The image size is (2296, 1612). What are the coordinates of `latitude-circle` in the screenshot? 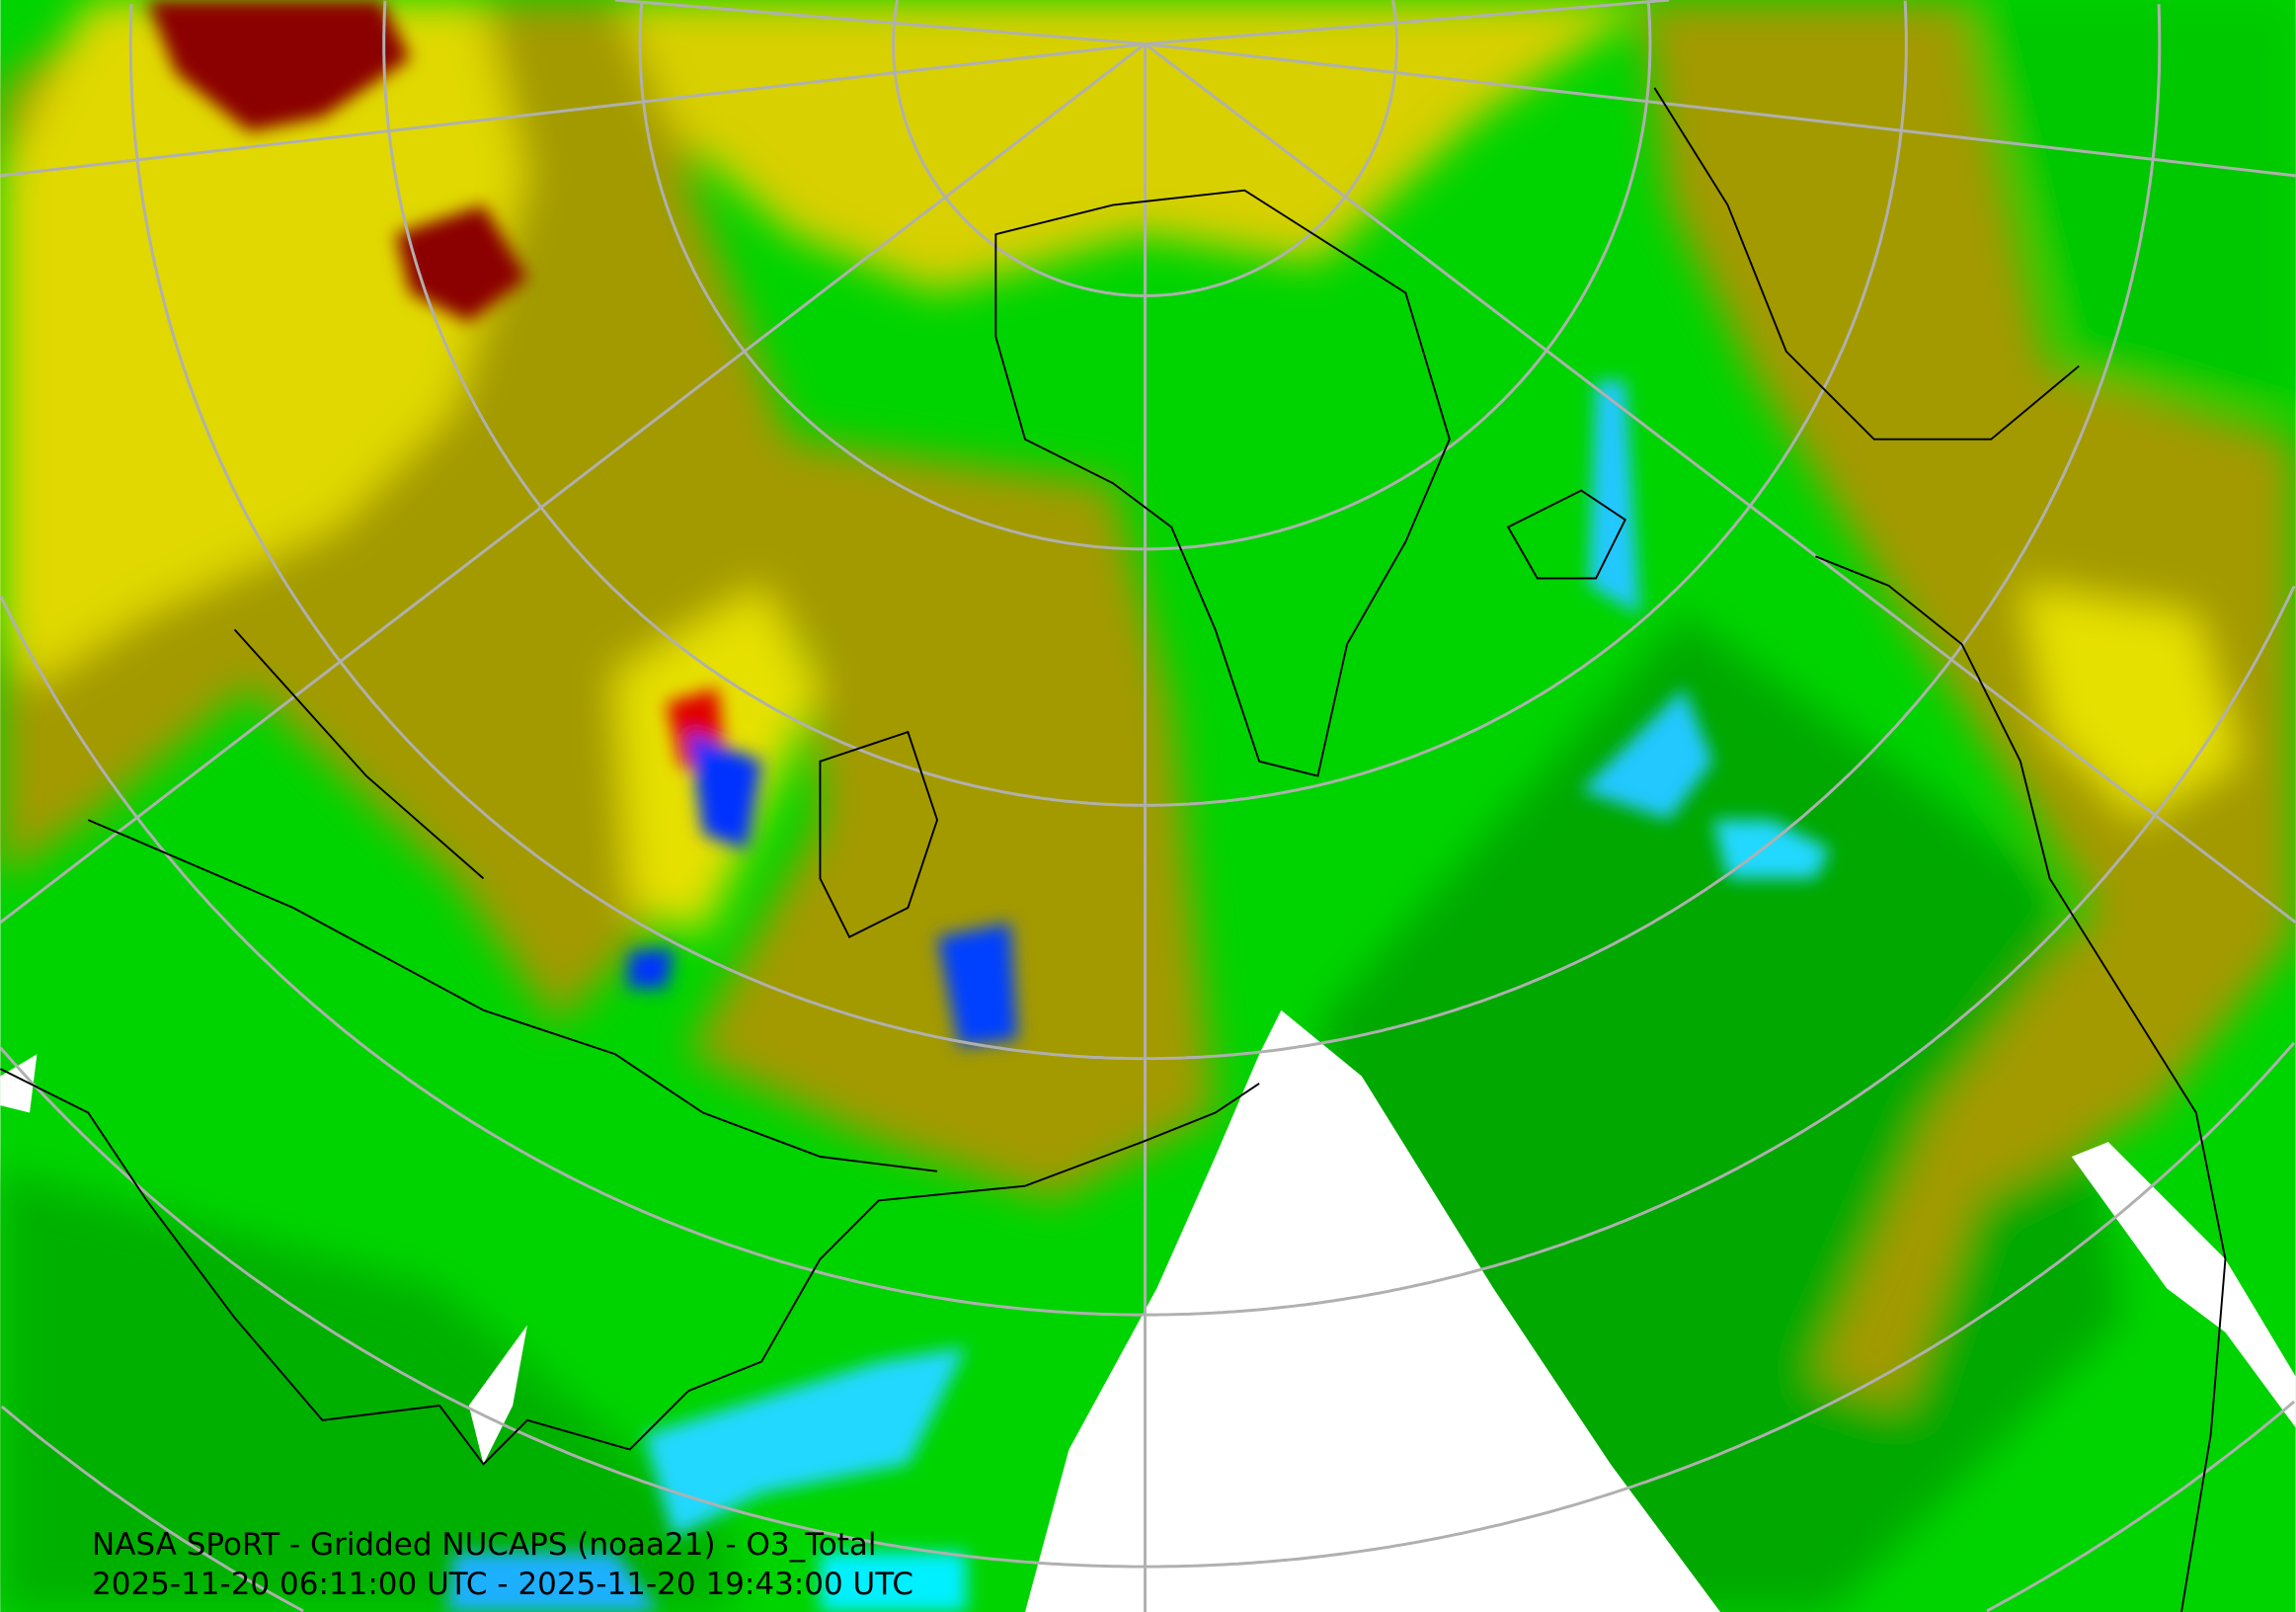 It's located at (1148, 1506).